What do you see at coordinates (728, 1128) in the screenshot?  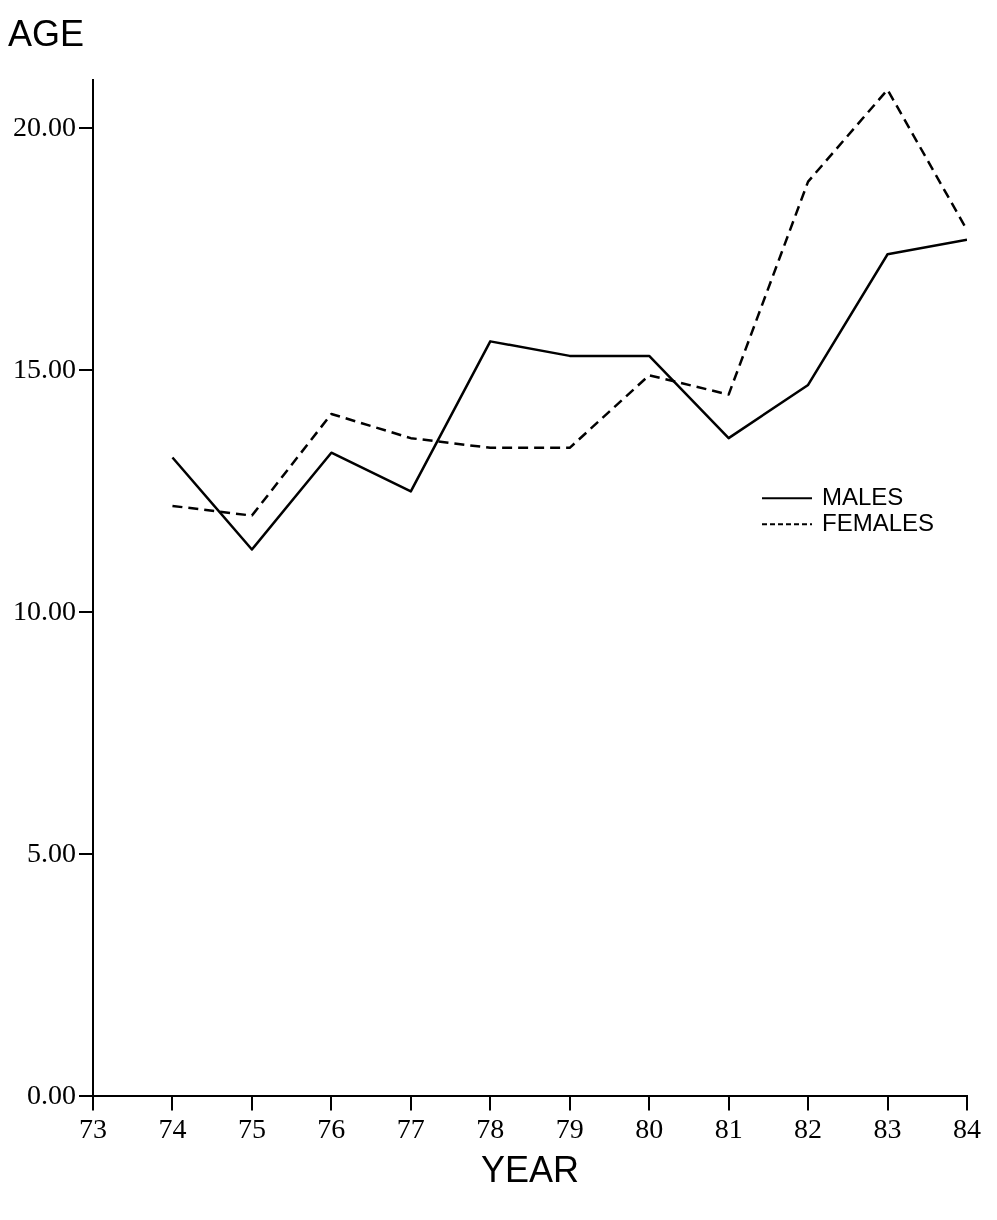 I see `x-tick-label: 81` at bounding box center [728, 1128].